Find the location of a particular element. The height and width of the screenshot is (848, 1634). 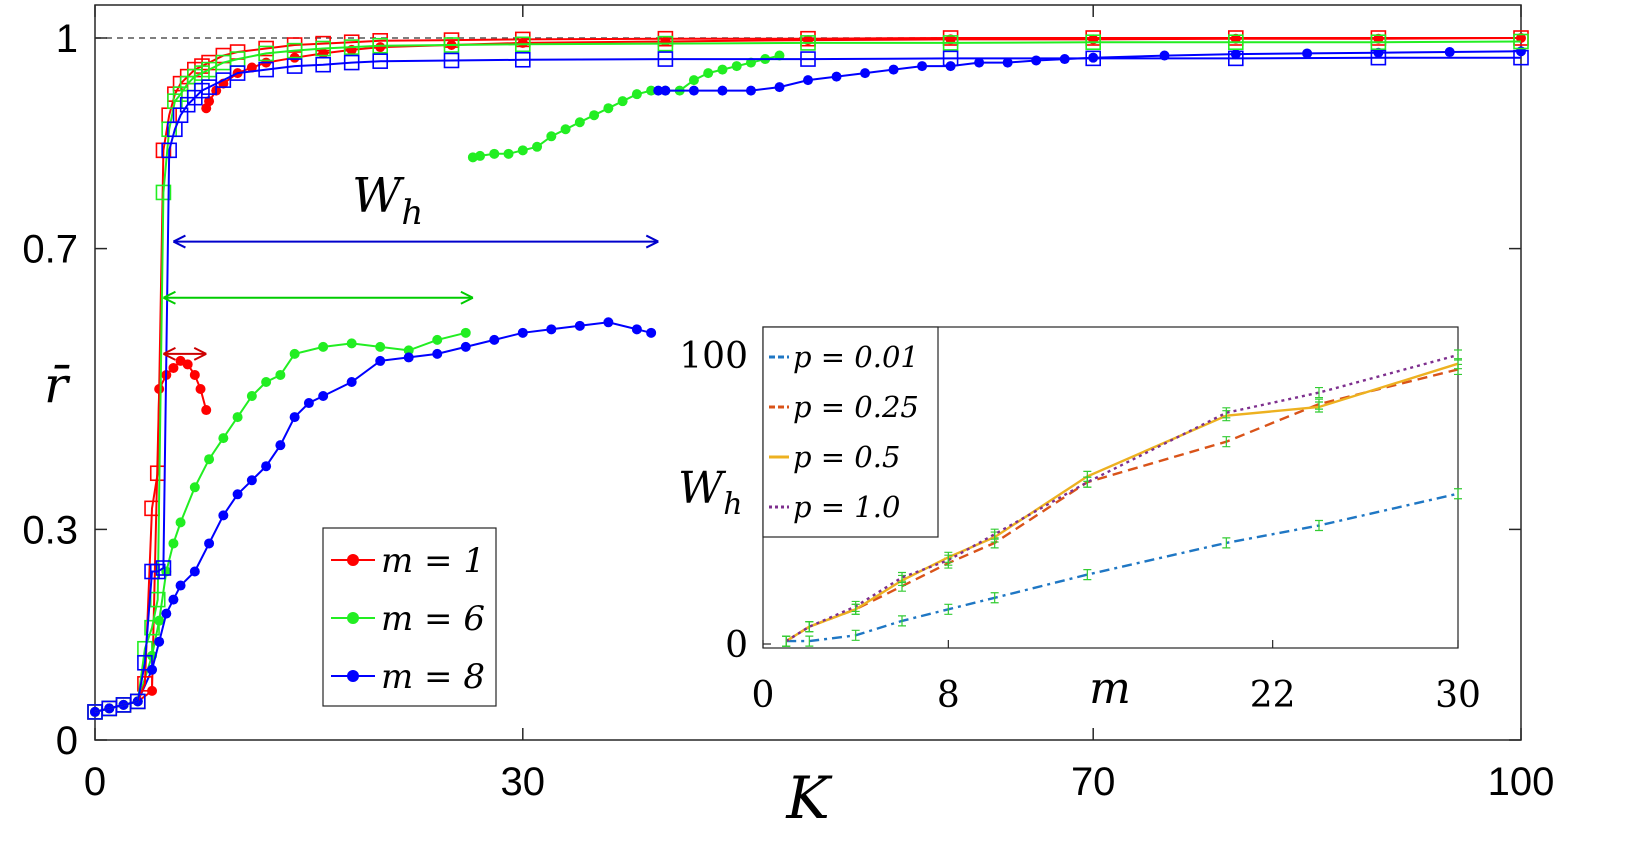

x-axis-label: K is located at coordinates (809, 798).